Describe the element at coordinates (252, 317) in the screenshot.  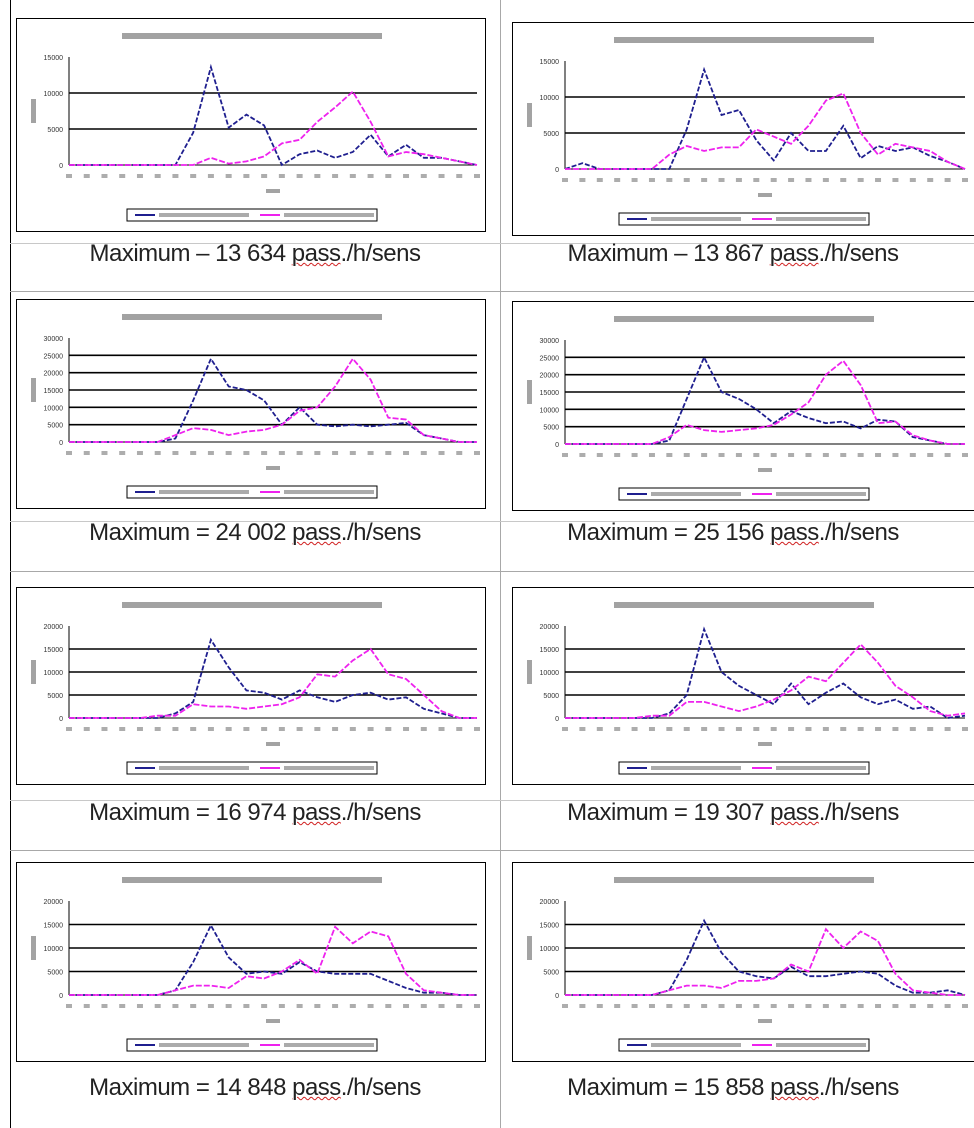
I see `chart-title-blur` at that location.